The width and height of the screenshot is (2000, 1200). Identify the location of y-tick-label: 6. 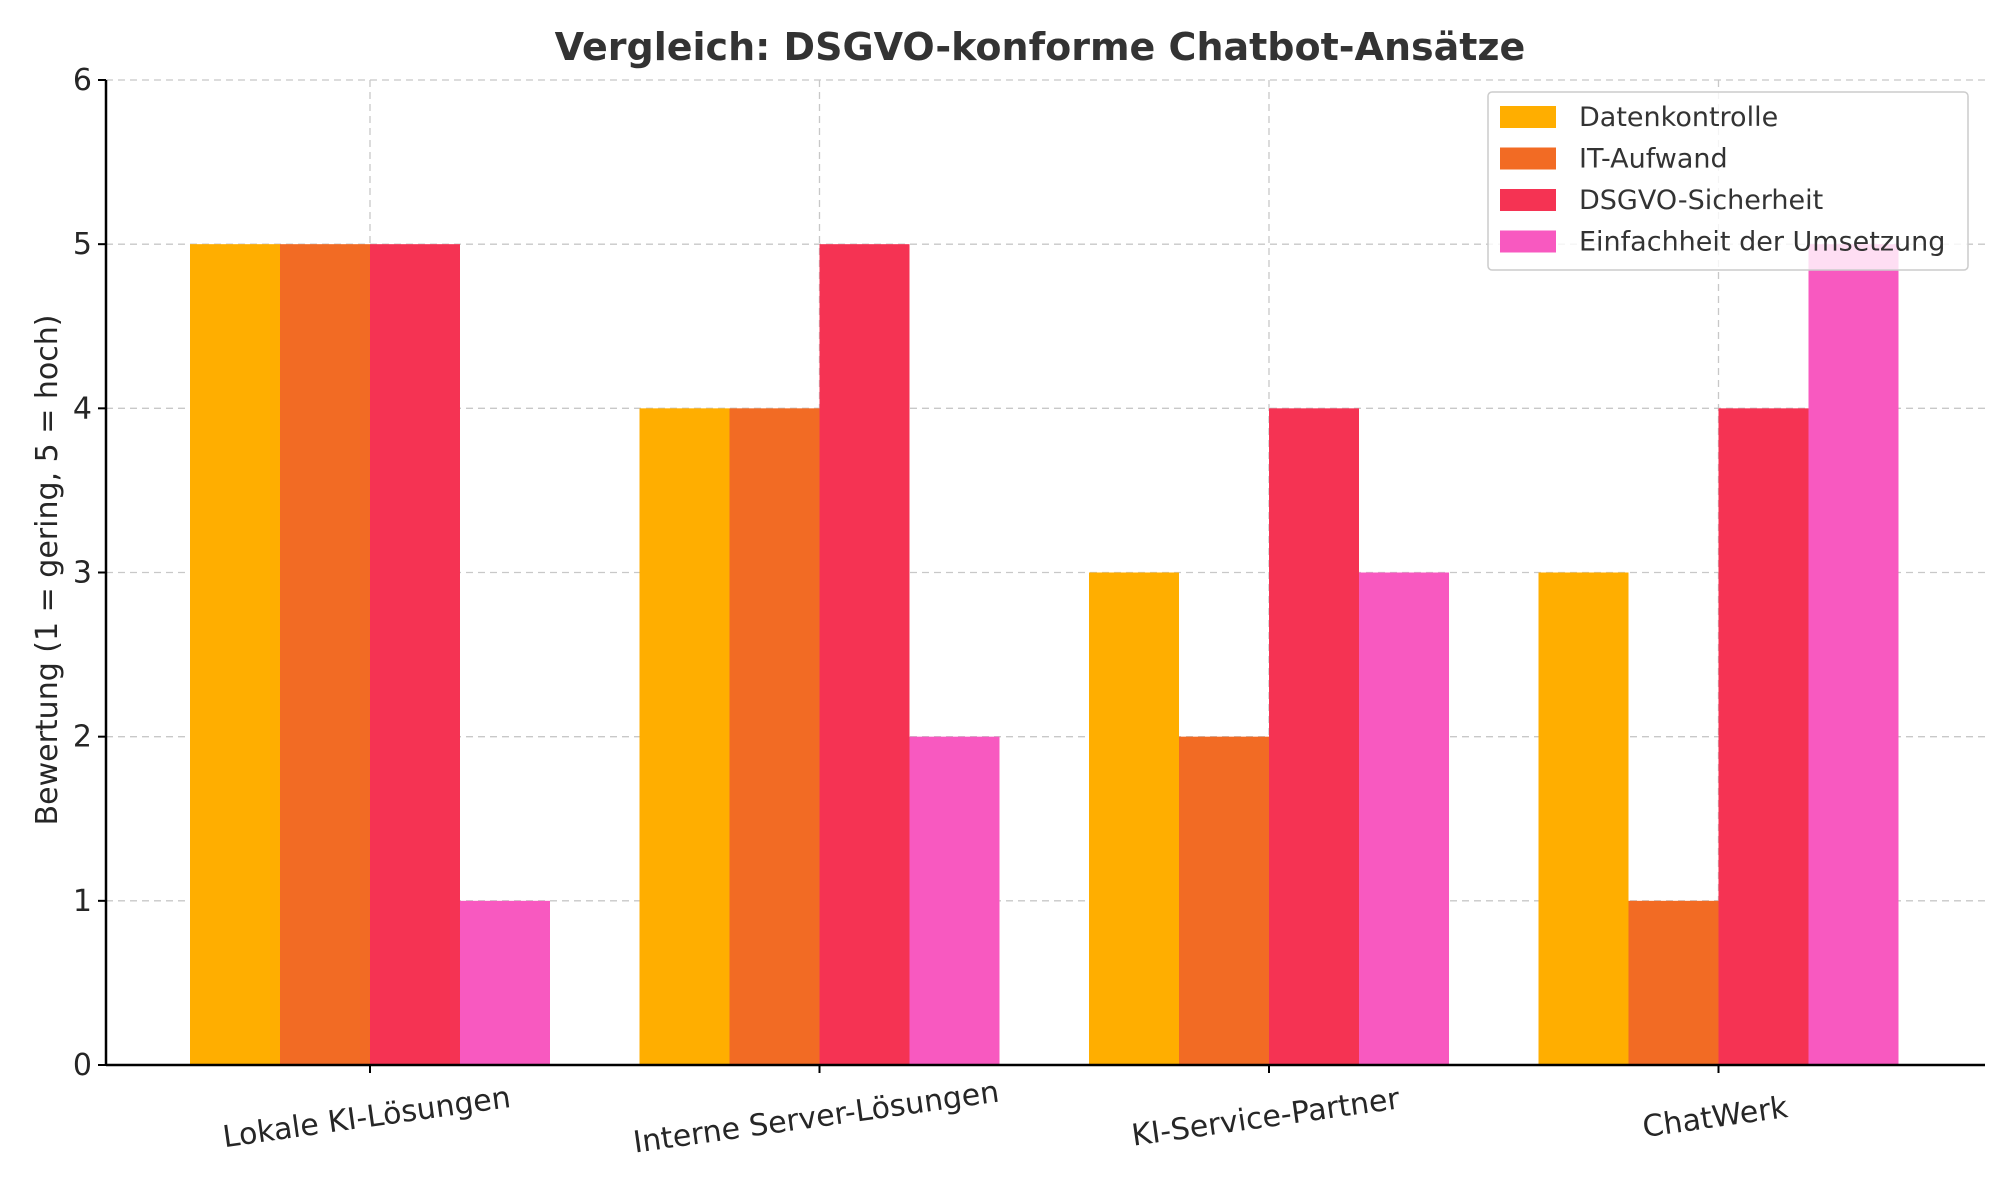
(82, 80).